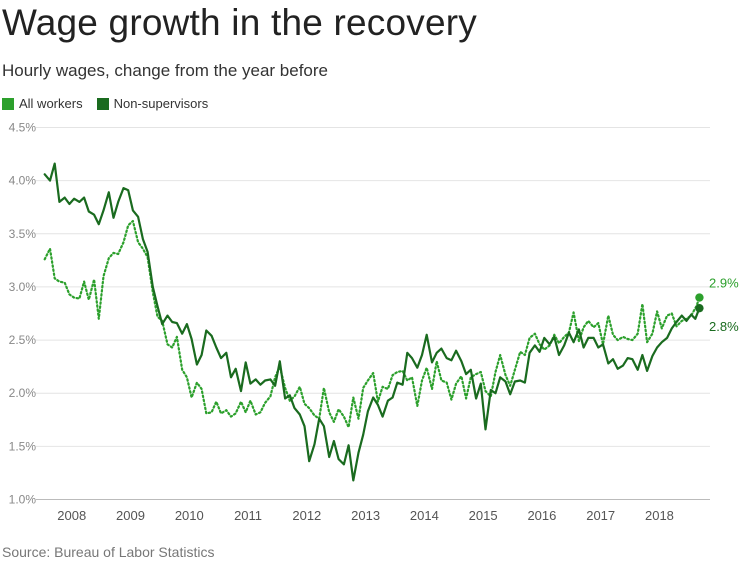 Image resolution: width=755 pixels, height=569 pixels. I want to click on end-label-all-workers: 2.9%, so click(724, 283).